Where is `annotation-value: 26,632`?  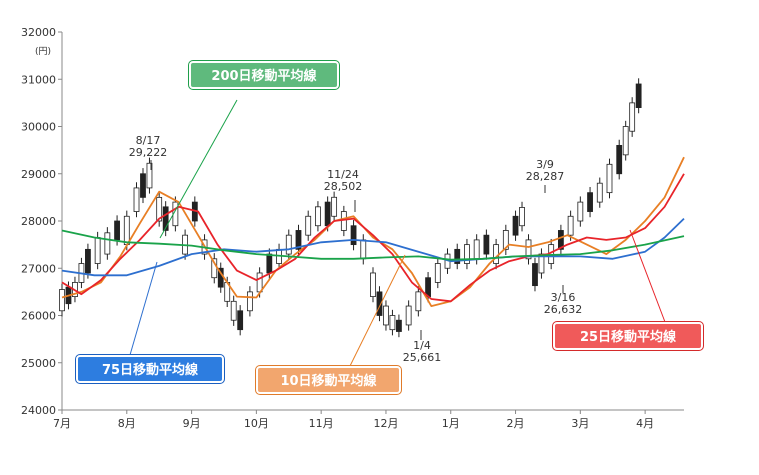
annotation-value: 26,632 is located at coordinates (563, 309).